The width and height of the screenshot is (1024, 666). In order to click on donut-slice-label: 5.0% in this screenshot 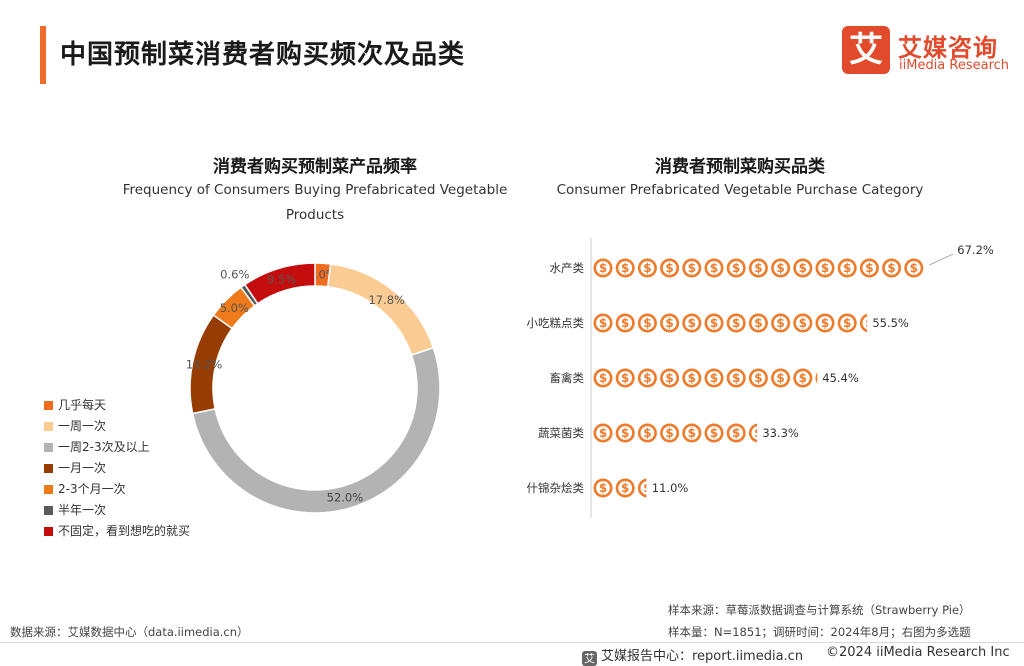, I will do `click(234, 308)`.